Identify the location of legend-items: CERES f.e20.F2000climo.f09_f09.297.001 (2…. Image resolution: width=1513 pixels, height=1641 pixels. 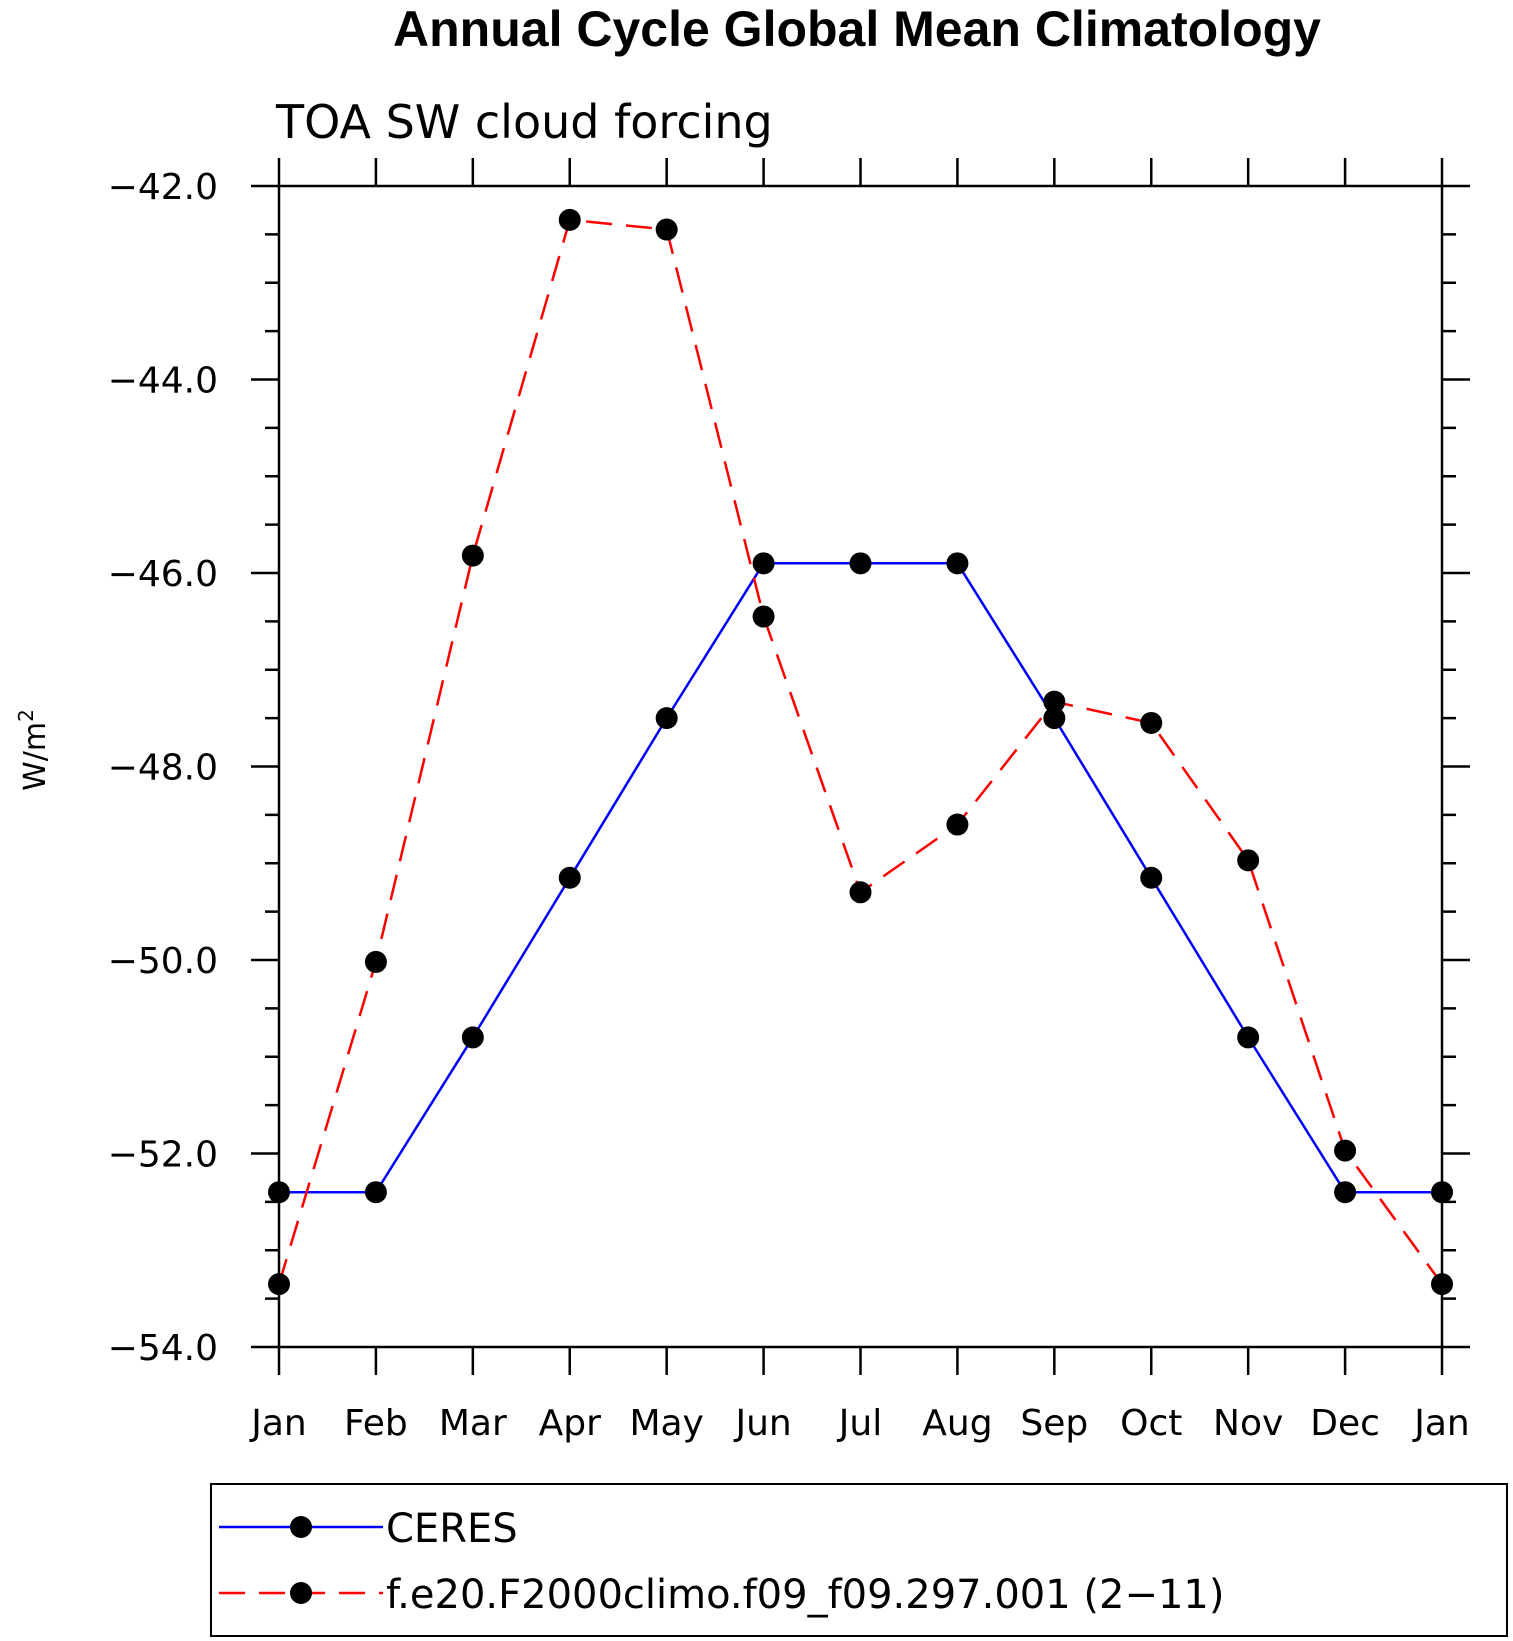
(721, 1562).